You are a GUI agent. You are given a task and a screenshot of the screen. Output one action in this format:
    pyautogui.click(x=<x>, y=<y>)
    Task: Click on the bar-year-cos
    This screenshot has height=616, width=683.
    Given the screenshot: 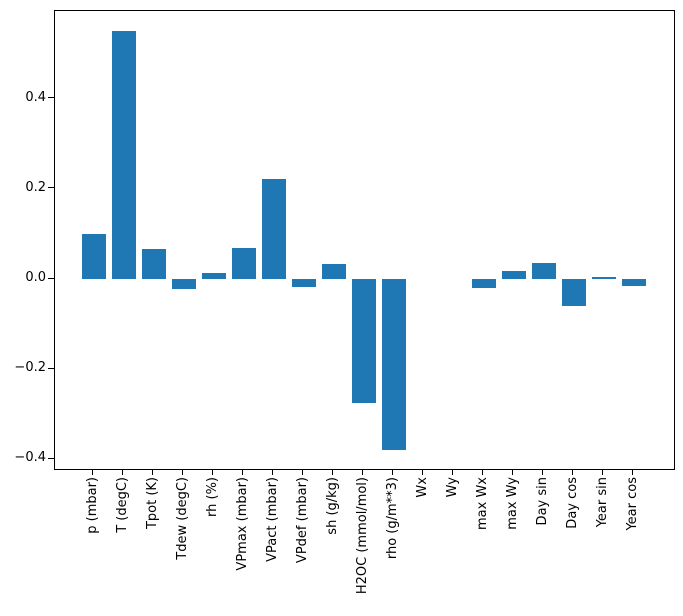 What is the action you would take?
    pyautogui.click(x=633, y=282)
    